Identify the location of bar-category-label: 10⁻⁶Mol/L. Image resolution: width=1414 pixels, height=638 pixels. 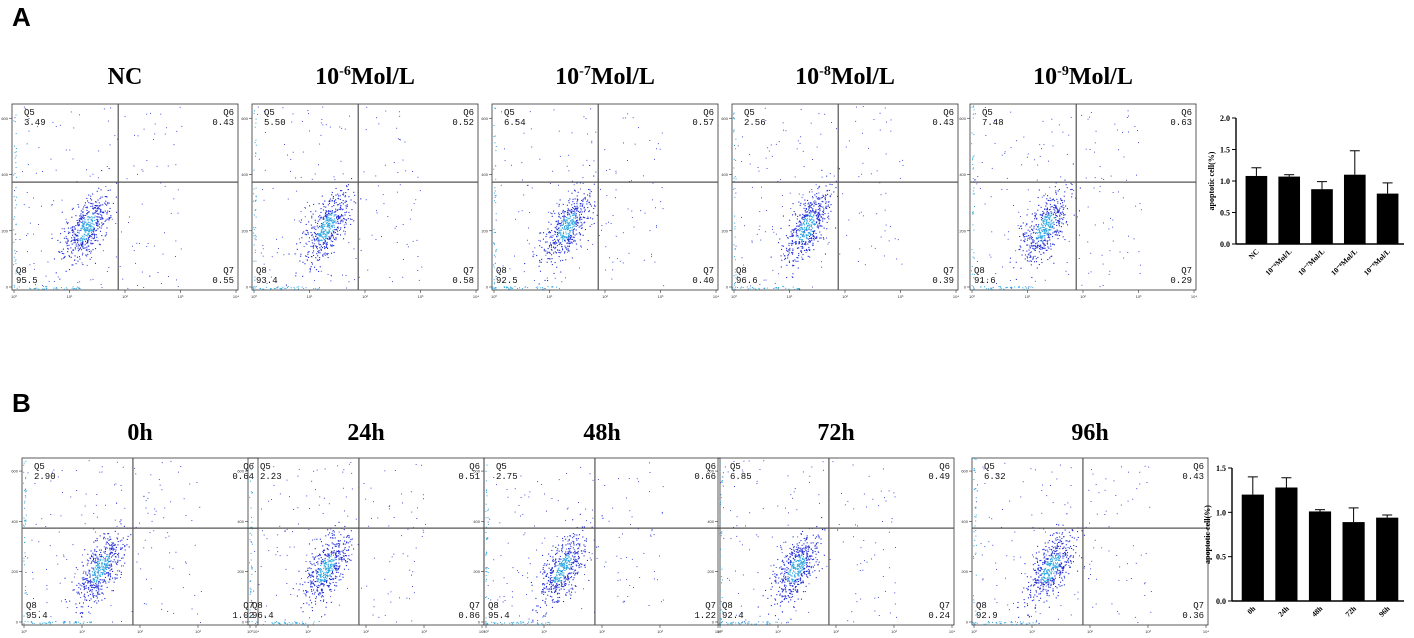
(1278, 262).